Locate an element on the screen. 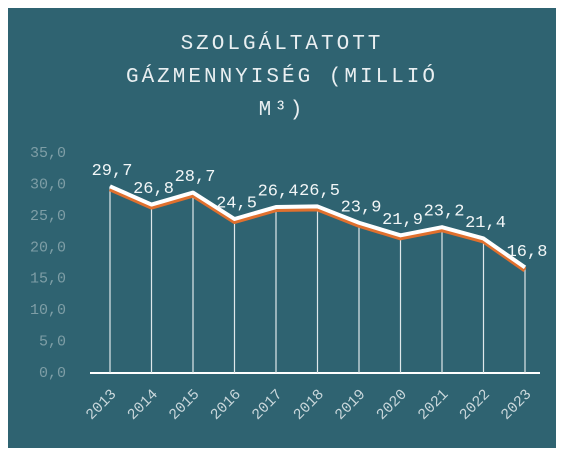  data-label: 21,9 is located at coordinates (402, 220).